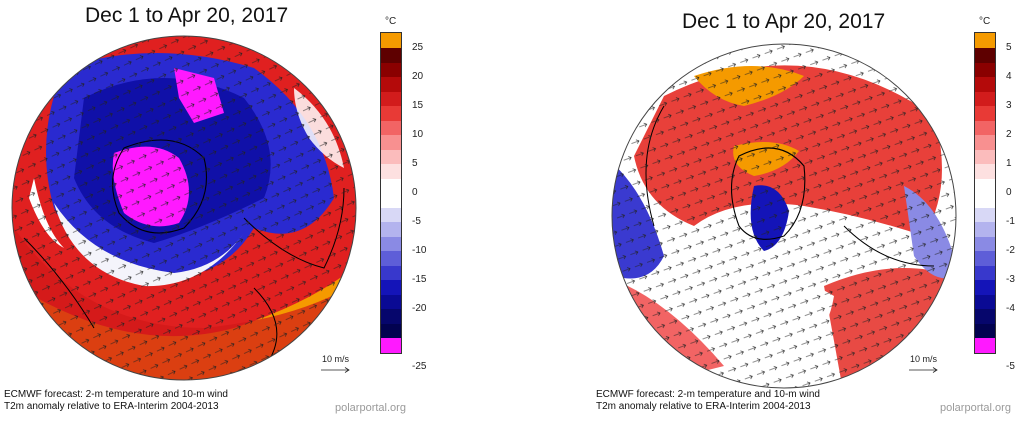 This screenshot has height=422, width=1024. What do you see at coordinates (1009, 163) in the screenshot?
I see `colorbar-tick: 1` at bounding box center [1009, 163].